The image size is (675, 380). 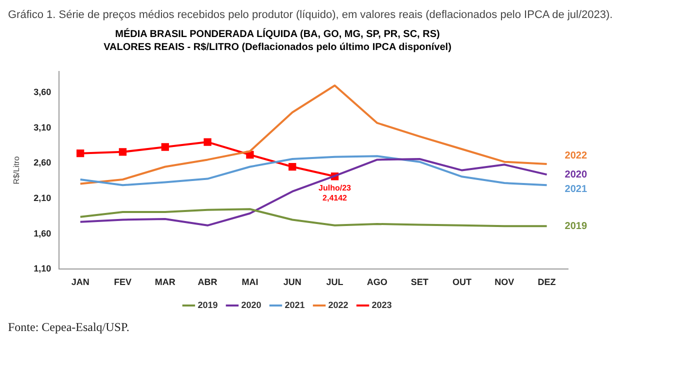 I want to click on x-tick-label: SET, so click(x=419, y=282).